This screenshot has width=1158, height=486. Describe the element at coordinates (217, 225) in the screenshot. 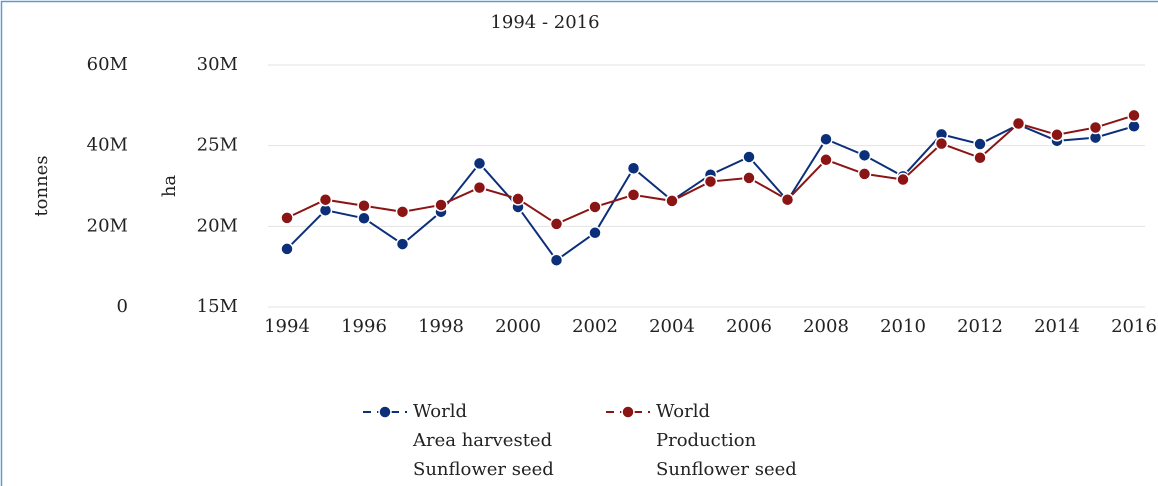

I see `y2-tick-label: 20M` at that location.